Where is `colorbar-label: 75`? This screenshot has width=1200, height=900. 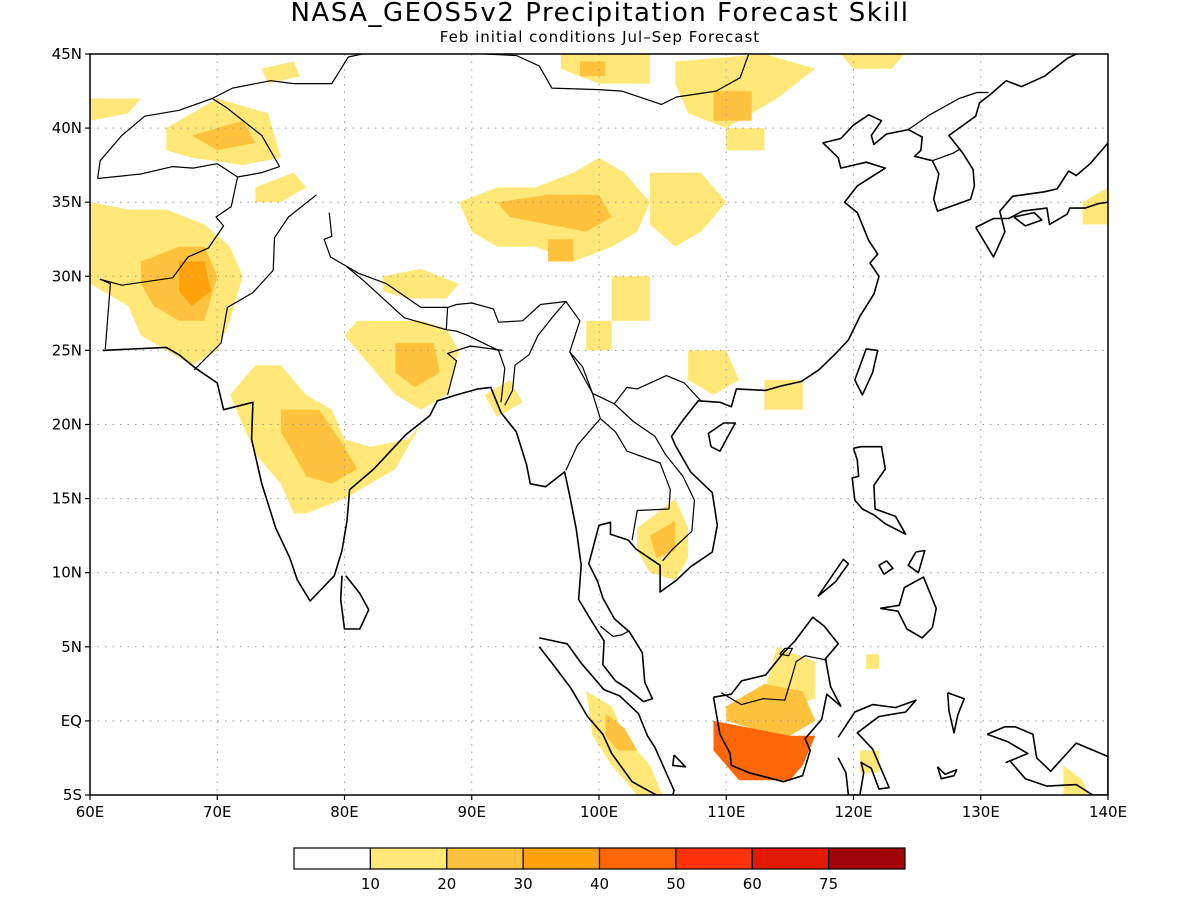 colorbar-label: 75 is located at coordinates (828, 884).